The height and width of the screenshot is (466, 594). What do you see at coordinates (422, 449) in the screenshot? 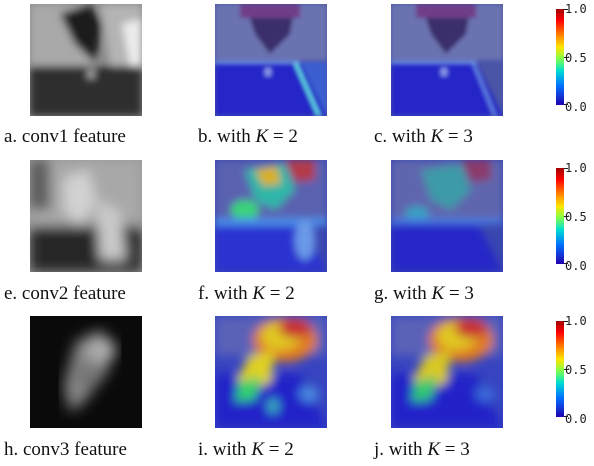
I see `caption-j: j. with K = 3` at bounding box center [422, 449].